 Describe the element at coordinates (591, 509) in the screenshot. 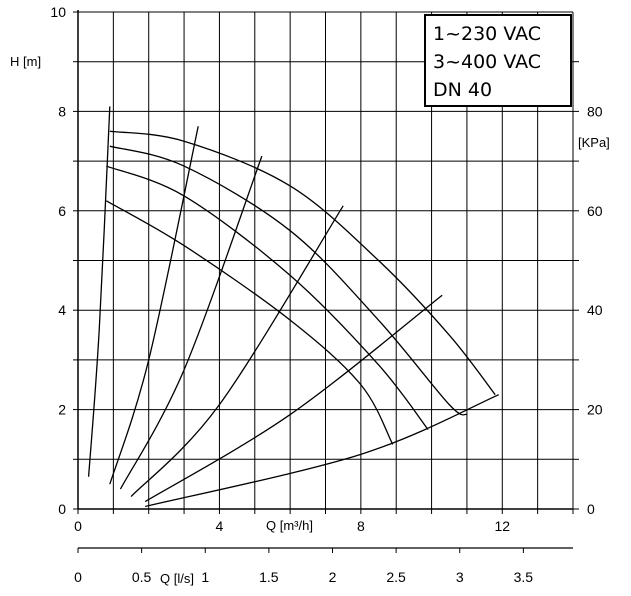

I see `y2-tick-label: 0` at that location.